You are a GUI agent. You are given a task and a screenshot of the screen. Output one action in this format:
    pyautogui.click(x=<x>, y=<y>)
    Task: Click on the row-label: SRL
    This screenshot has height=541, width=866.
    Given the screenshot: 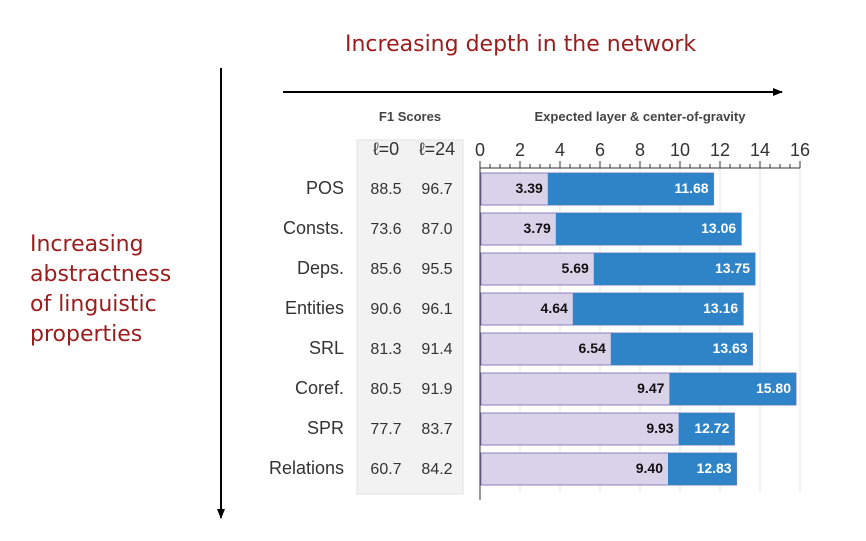 What is the action you would take?
    pyautogui.click(x=326, y=348)
    